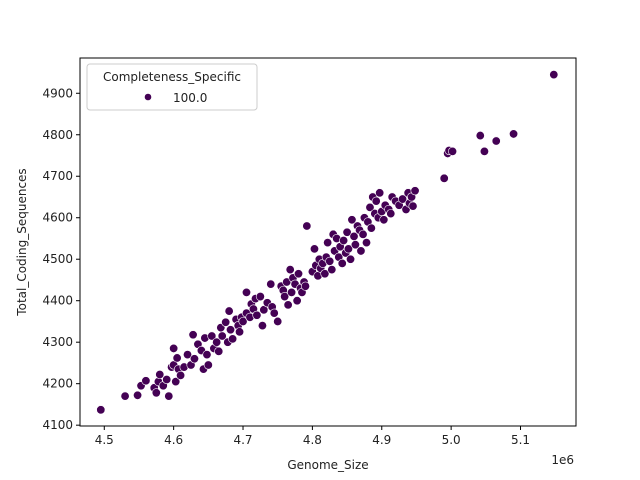 Image resolution: width=640 pixels, height=480 pixels. What do you see at coordinates (562, 460) in the screenshot?
I see `x-axis-offset-label: 1e6` at bounding box center [562, 460].